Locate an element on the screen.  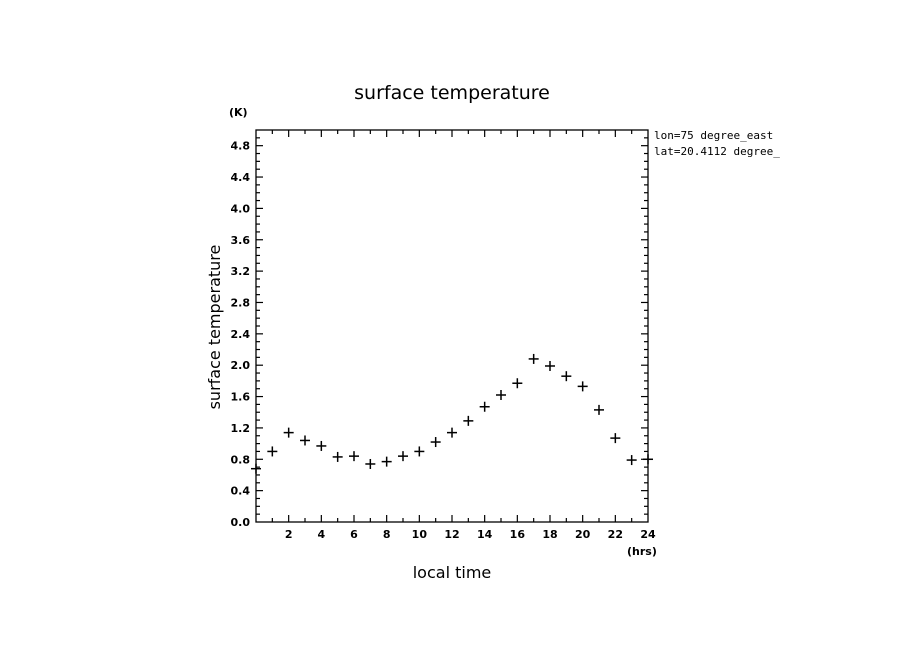
x-tick-label: 22 is located at coordinates (615, 534).